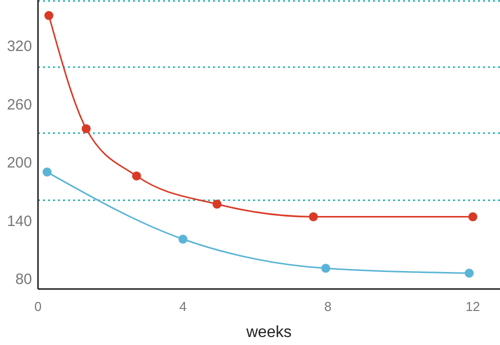 The image size is (500, 345). I want to click on x-tick-label: 8, so click(328, 306).